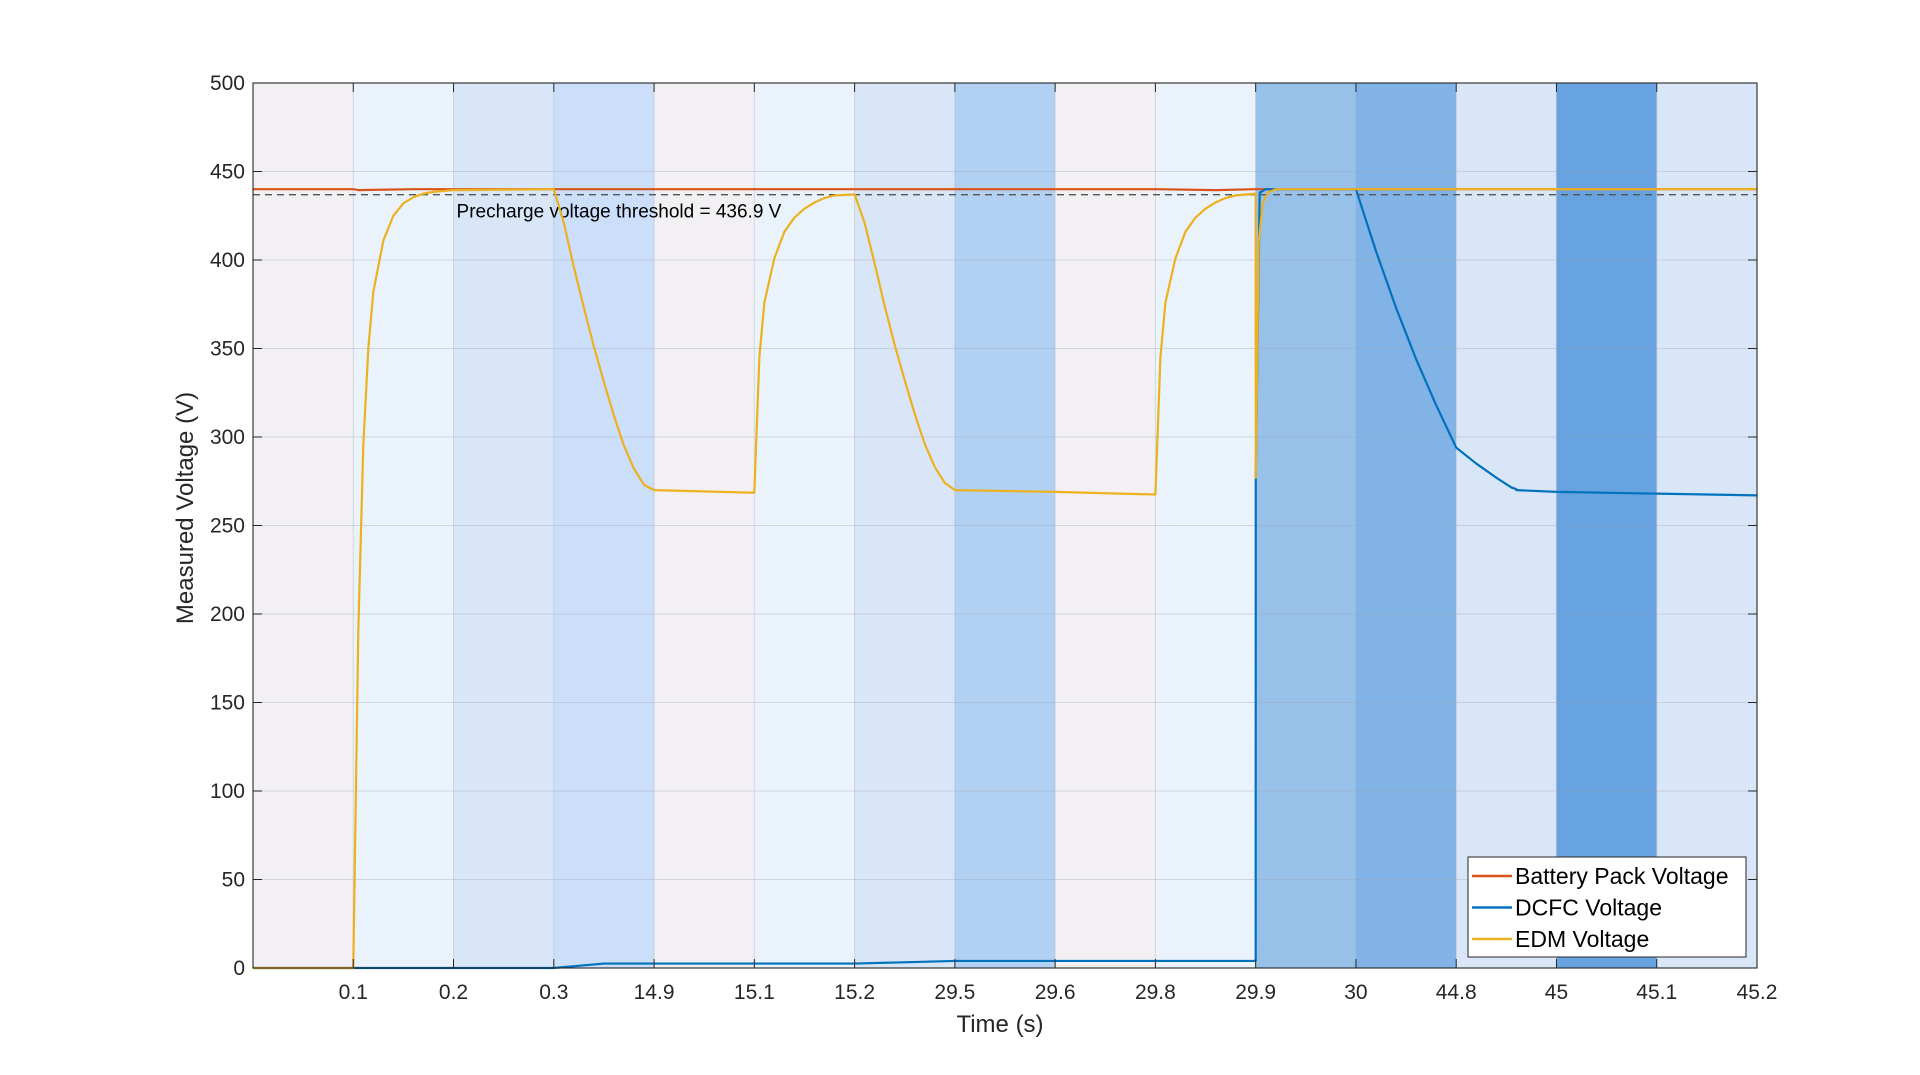 This screenshot has height=1075, width=1920. Describe the element at coordinates (227, 349) in the screenshot. I see `y-tick-label: 350` at that location.